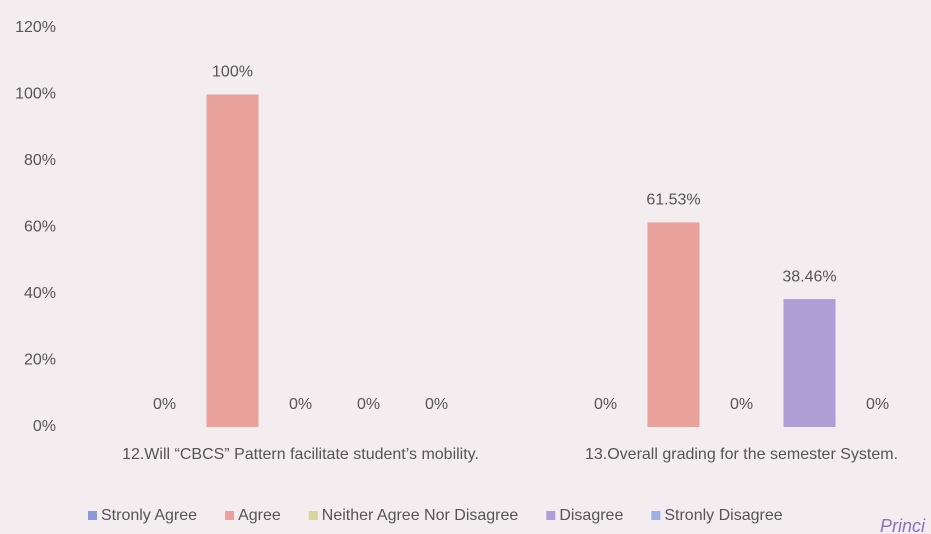 The width and height of the screenshot is (931, 534). What do you see at coordinates (232, 72) in the screenshot?
I see `value-label: 100%` at bounding box center [232, 72].